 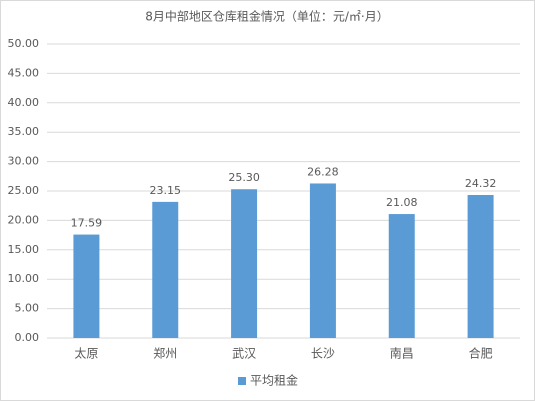 What do you see at coordinates (323, 354) in the screenshot?
I see `x-tick-label: 长沙` at bounding box center [323, 354].